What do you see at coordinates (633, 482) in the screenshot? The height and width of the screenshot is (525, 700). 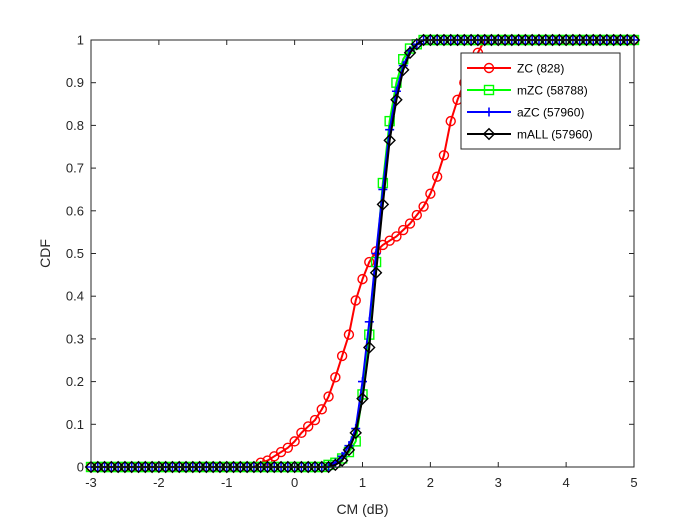 I see `x-tick-label: 5` at bounding box center [633, 482].